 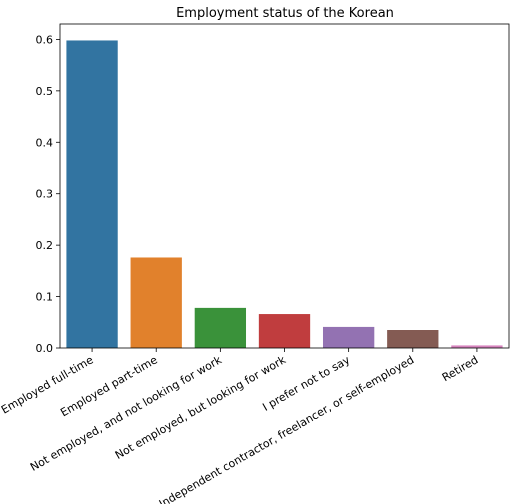 What do you see at coordinates (45, 142) in the screenshot?
I see `y-tick-label: 0.4` at bounding box center [45, 142].